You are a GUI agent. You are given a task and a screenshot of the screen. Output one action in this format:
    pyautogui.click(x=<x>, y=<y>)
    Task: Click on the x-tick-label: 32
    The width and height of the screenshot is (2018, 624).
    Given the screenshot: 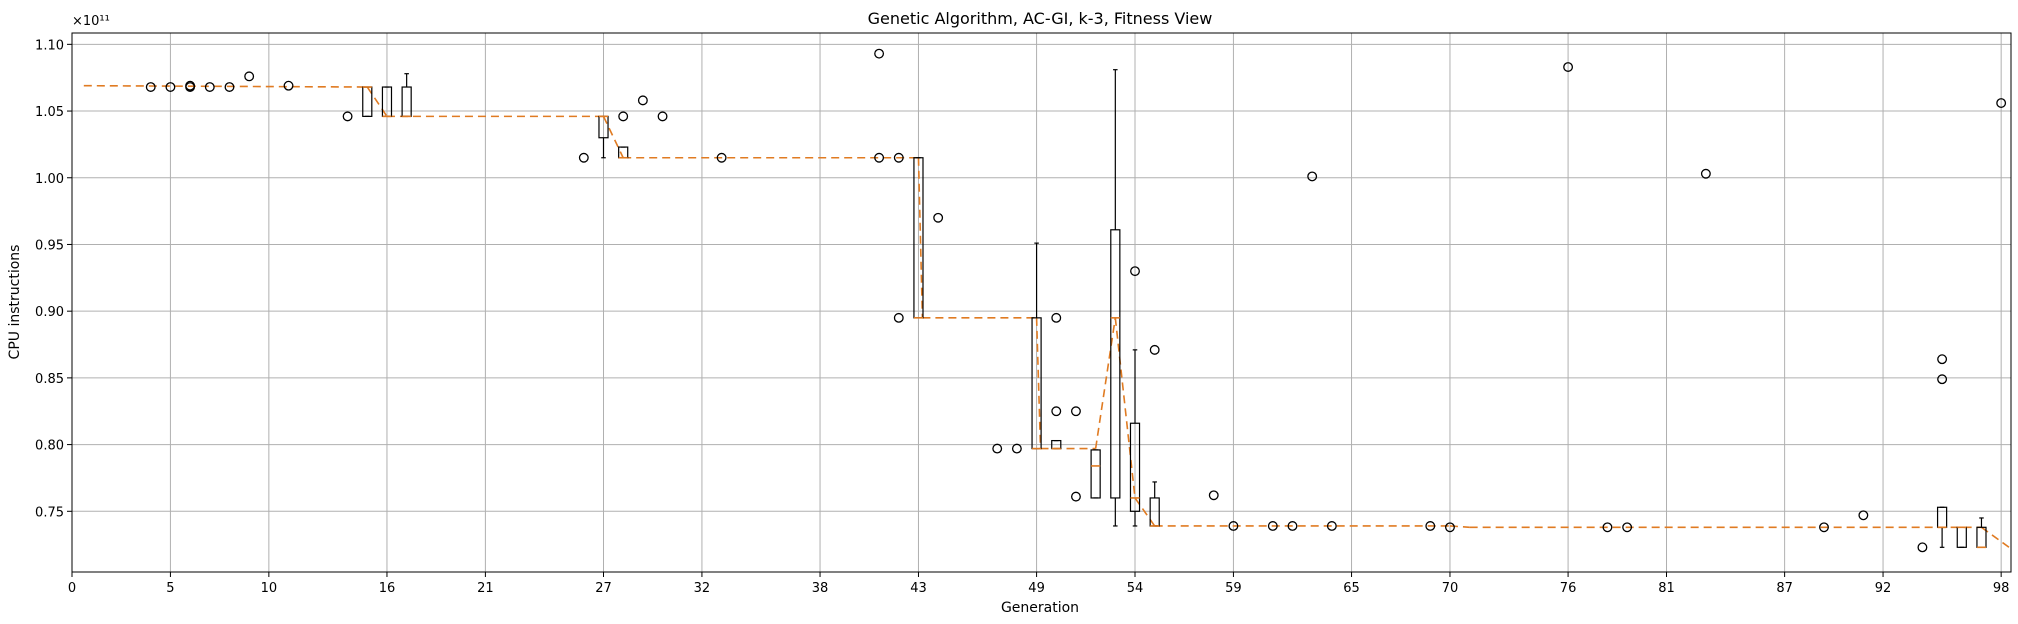 What is the action you would take?
    pyautogui.click(x=702, y=588)
    